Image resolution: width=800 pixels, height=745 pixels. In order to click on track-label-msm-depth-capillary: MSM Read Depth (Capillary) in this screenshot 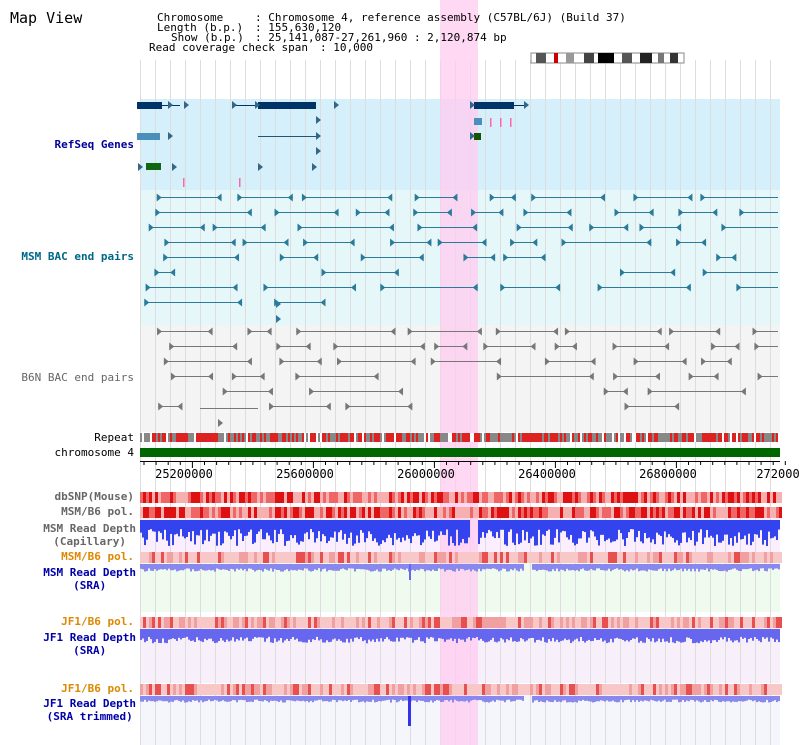, I will do `click(89, 535)`.